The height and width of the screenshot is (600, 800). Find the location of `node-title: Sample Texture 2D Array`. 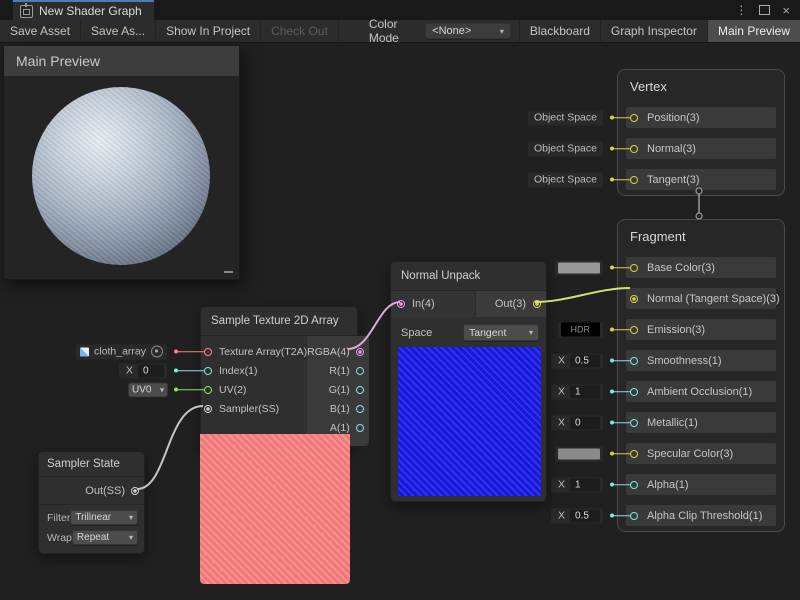

node-title: Sample Texture 2D Array is located at coordinates (279, 321).